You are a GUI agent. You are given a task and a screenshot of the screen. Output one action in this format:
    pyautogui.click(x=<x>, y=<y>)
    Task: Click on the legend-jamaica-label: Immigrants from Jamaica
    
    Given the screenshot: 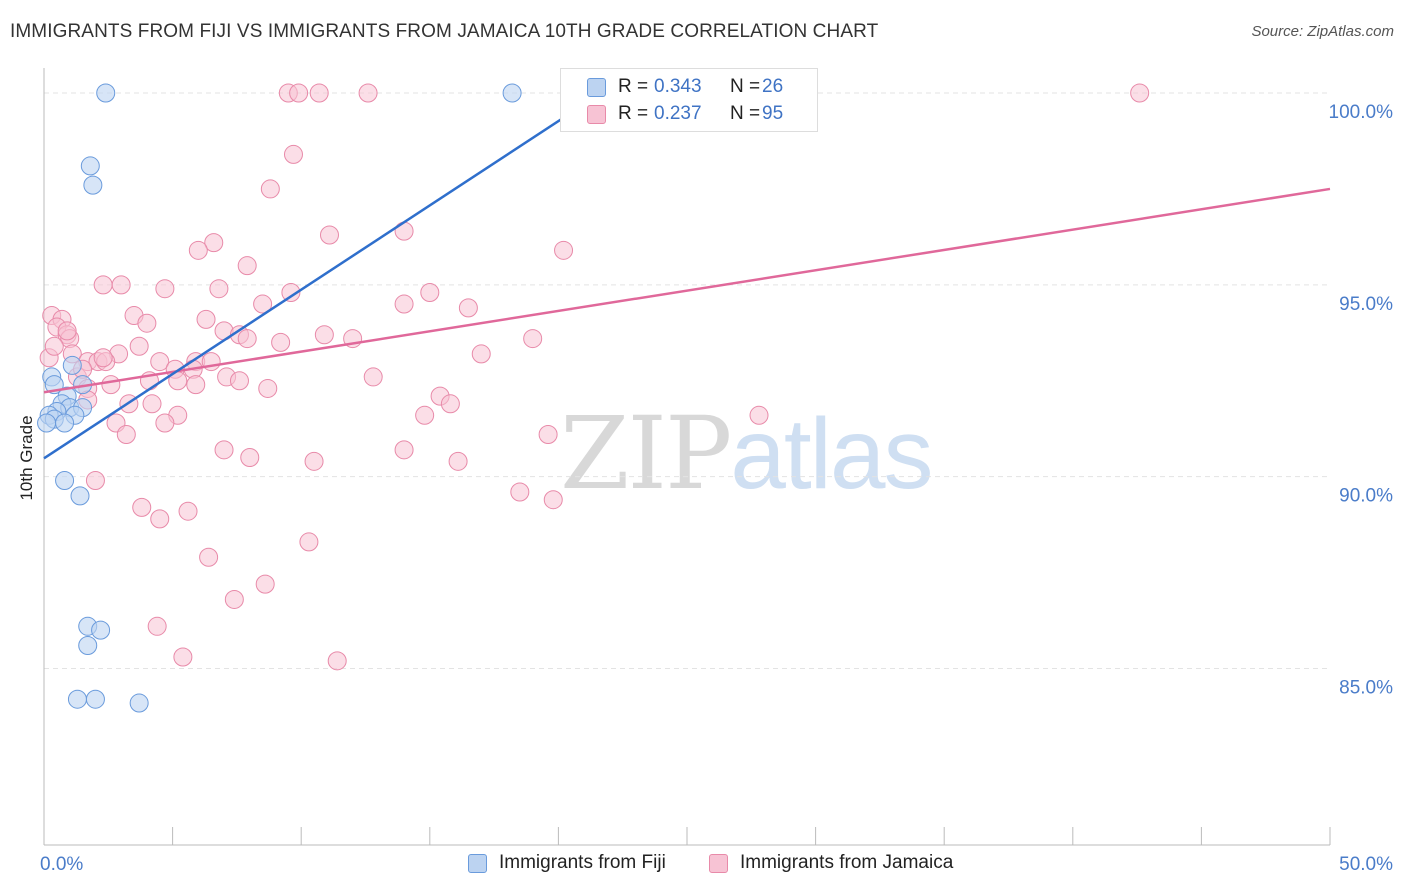 What is the action you would take?
    pyautogui.click(x=847, y=862)
    